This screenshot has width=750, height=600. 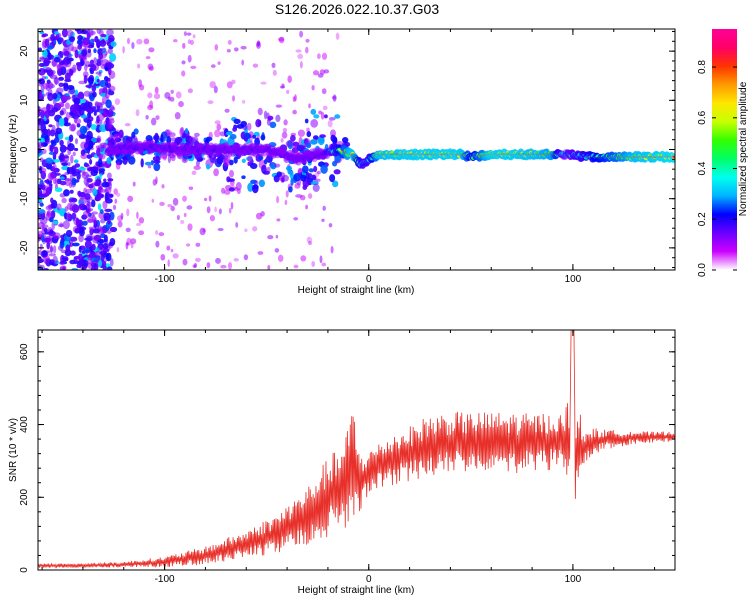 What do you see at coordinates (165, 579) in the screenshot?
I see `snr-x-tick-label: -100` at bounding box center [165, 579].